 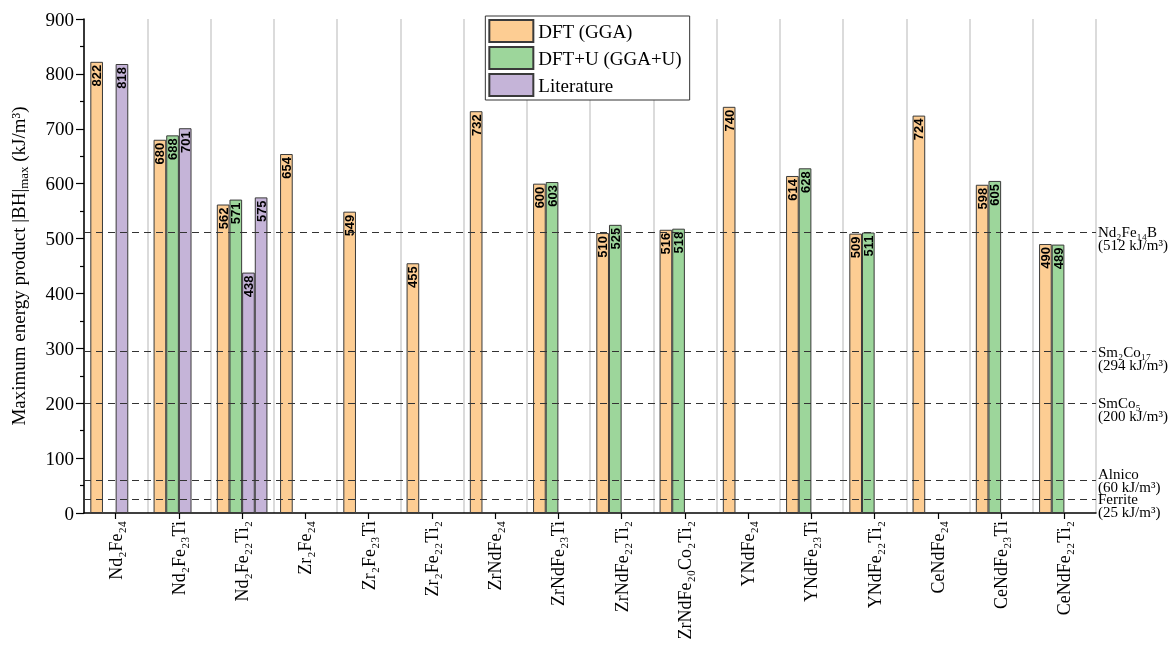 What do you see at coordinates (261, 211) in the screenshot?
I see `data-label: 575` at bounding box center [261, 211].